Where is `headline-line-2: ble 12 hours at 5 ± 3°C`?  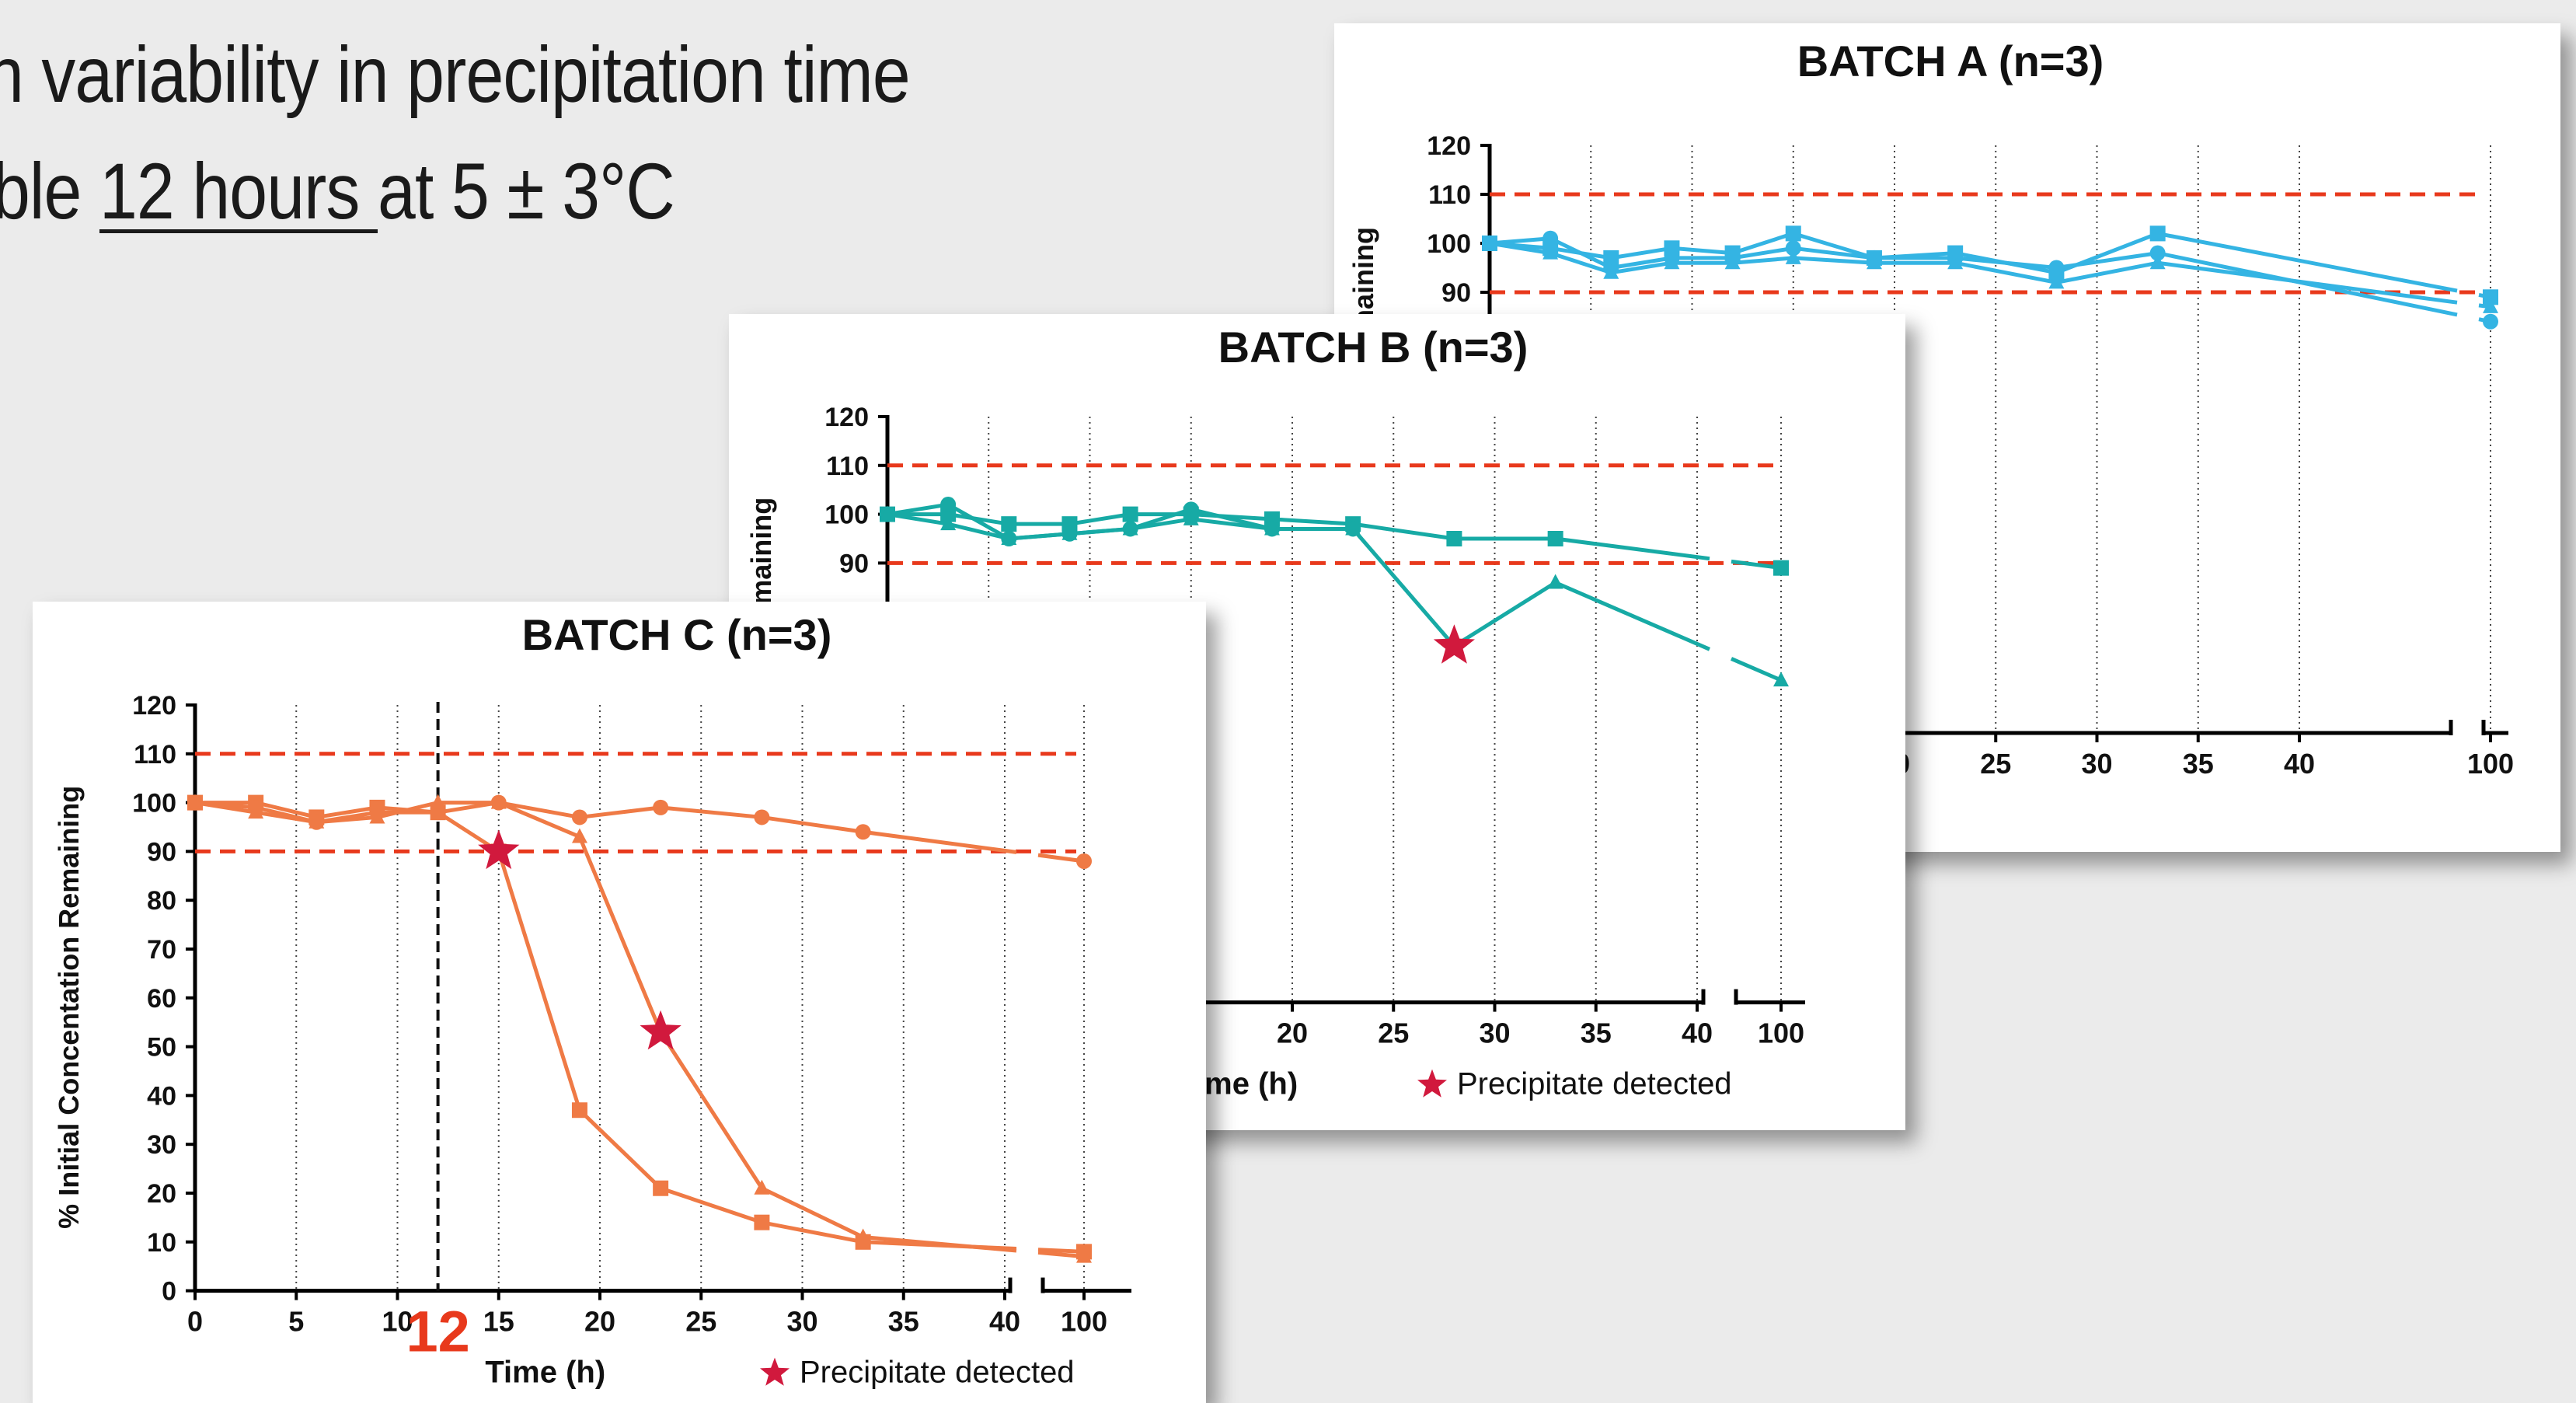
headline-line-2: ble 12 hours at 5 ± 3°C is located at coordinates (337, 191).